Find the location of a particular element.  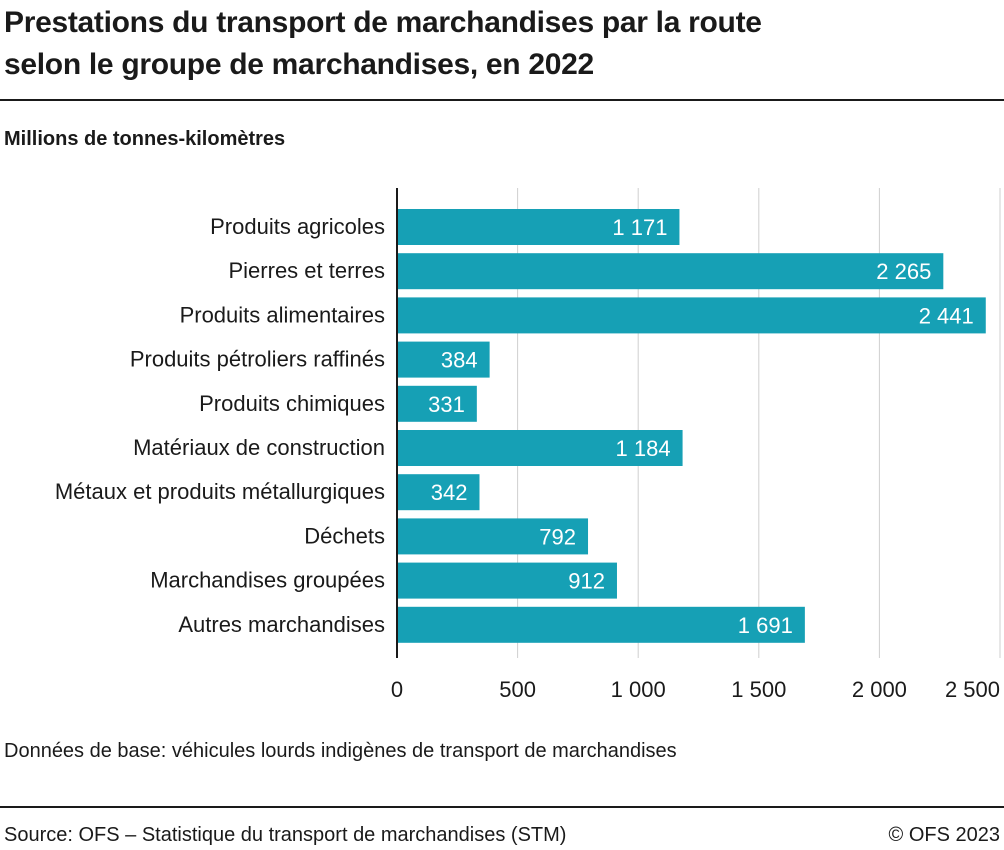

x-tick-label: 500 is located at coordinates (517, 689).